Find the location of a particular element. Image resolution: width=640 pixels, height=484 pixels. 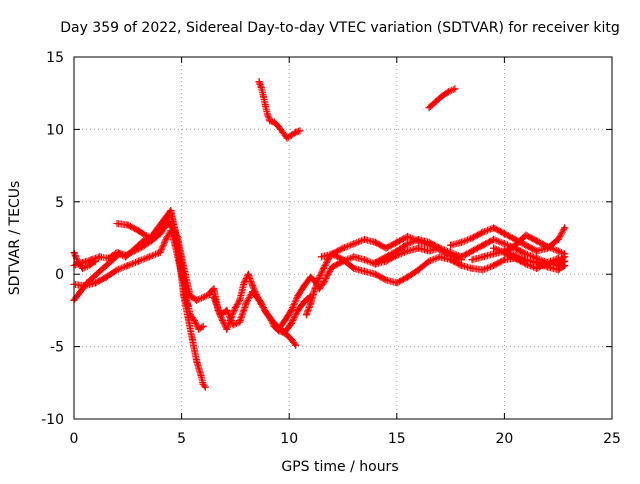

x-tick-label: 15 is located at coordinates (397, 439).